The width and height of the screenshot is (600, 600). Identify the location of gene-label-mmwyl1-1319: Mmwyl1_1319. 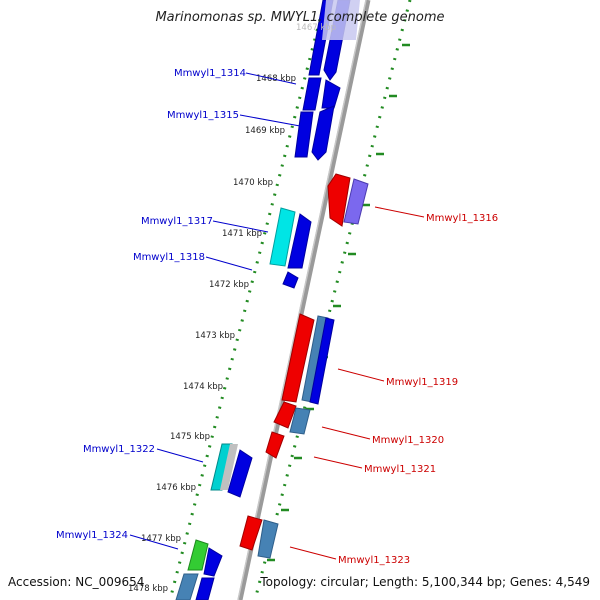
(422, 382).